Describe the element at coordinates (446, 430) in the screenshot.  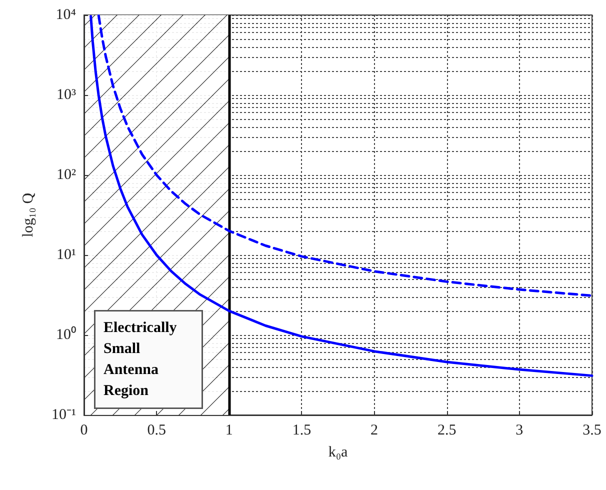
I see `x-tick-label: 2.5` at that location.